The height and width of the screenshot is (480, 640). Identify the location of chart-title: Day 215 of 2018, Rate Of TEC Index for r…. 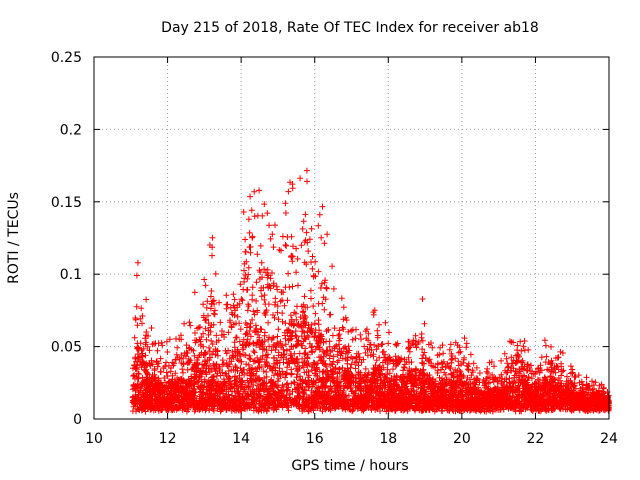
(350, 28).